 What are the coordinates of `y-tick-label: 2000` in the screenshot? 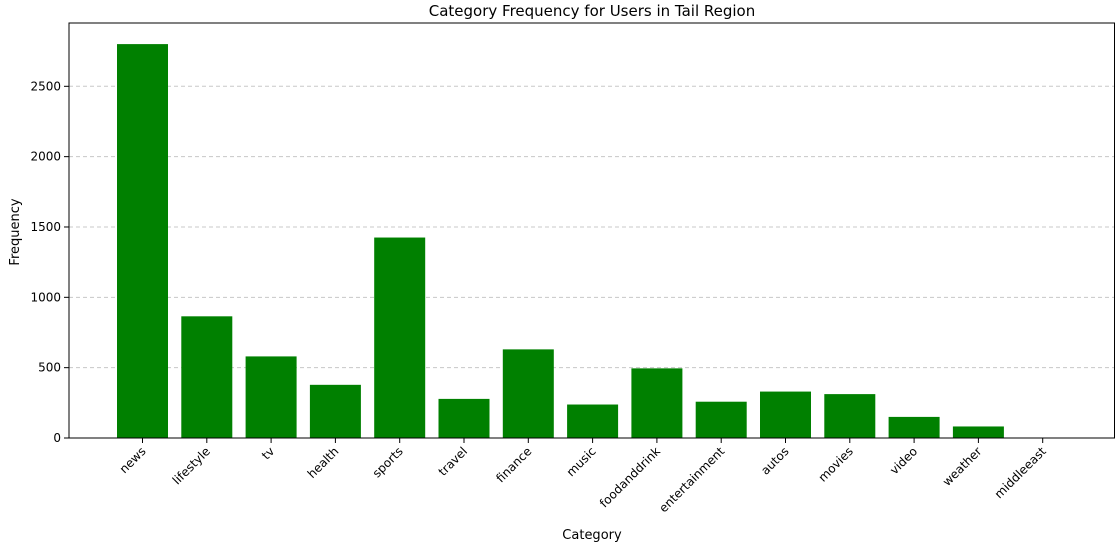 It's located at (45, 157).